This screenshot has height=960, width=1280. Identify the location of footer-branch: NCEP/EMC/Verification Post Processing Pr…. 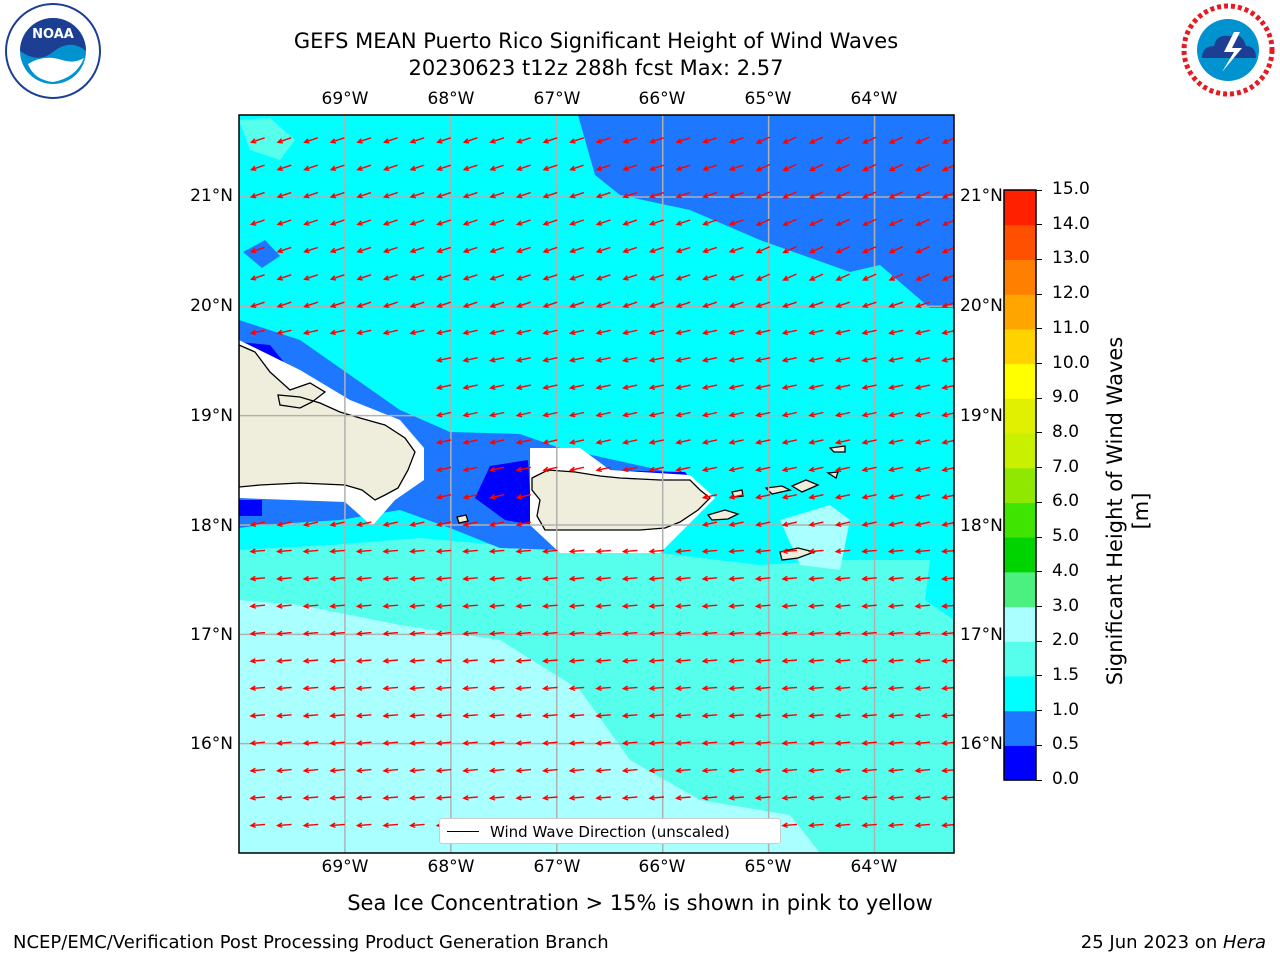
(311, 942).